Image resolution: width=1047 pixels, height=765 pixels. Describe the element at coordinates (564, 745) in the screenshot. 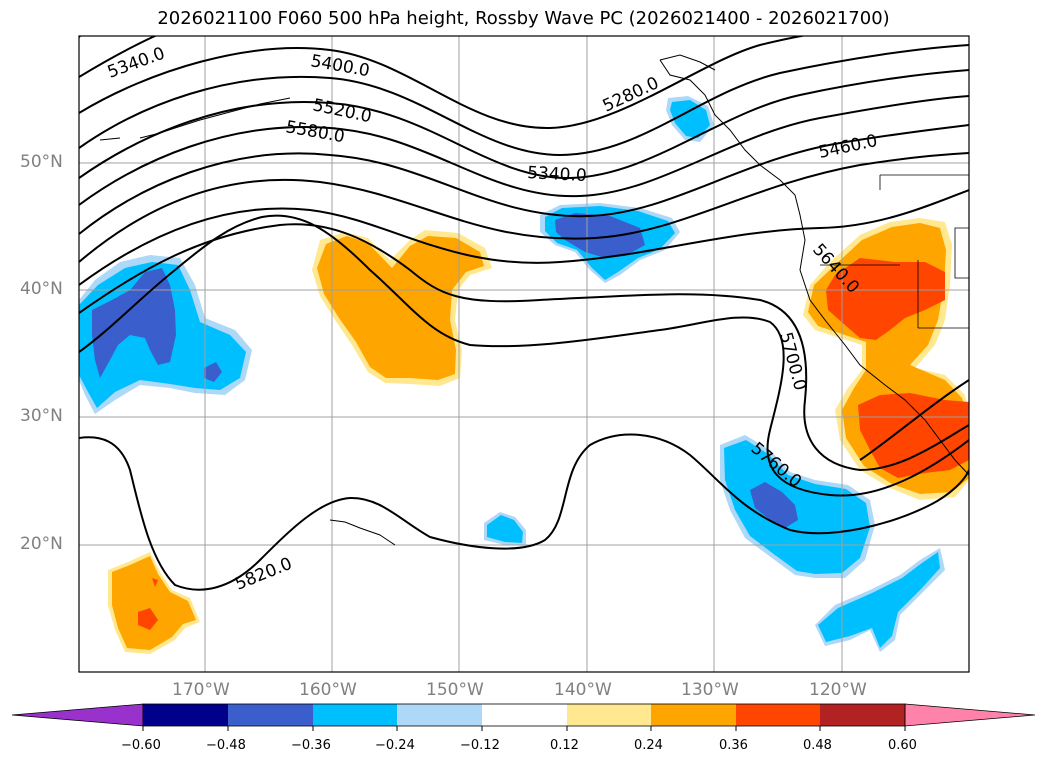

I see `colorbar-tick-label: 0.12` at that location.